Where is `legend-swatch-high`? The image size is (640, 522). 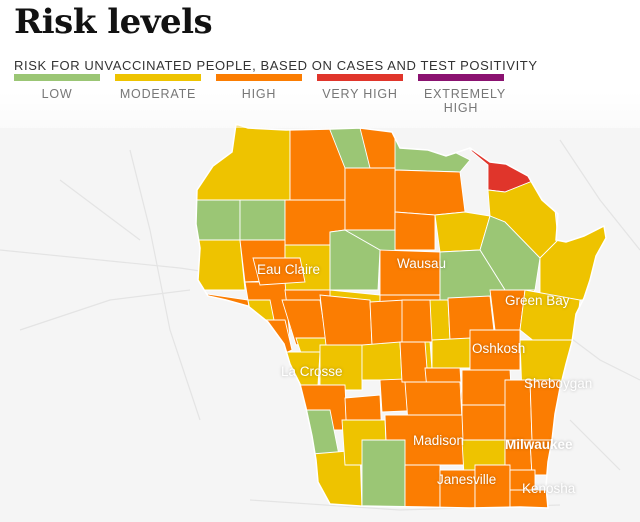 legend-swatch-high is located at coordinates (259, 77).